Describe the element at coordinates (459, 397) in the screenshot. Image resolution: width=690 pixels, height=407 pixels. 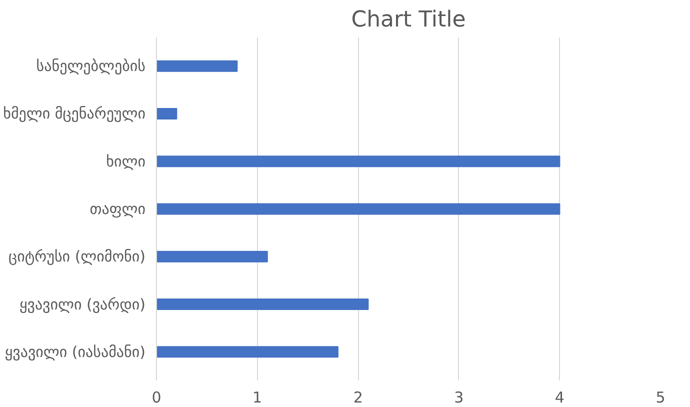
I see `x-tick-label: 3` at that location.